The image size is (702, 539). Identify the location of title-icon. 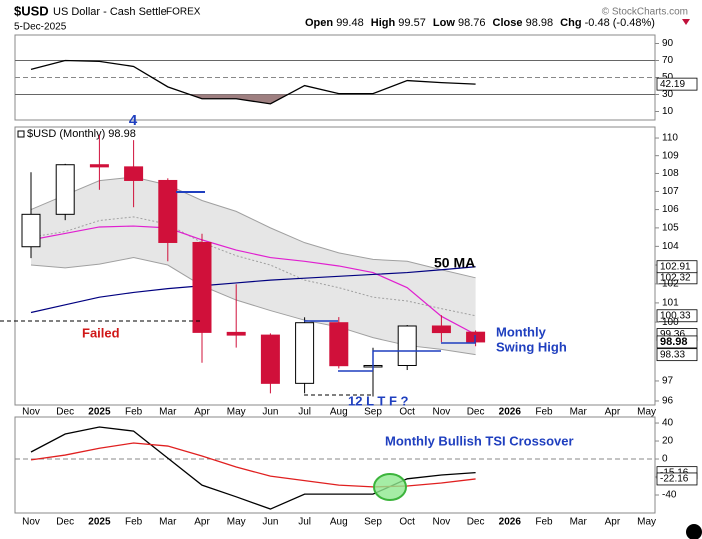
(21, 134).